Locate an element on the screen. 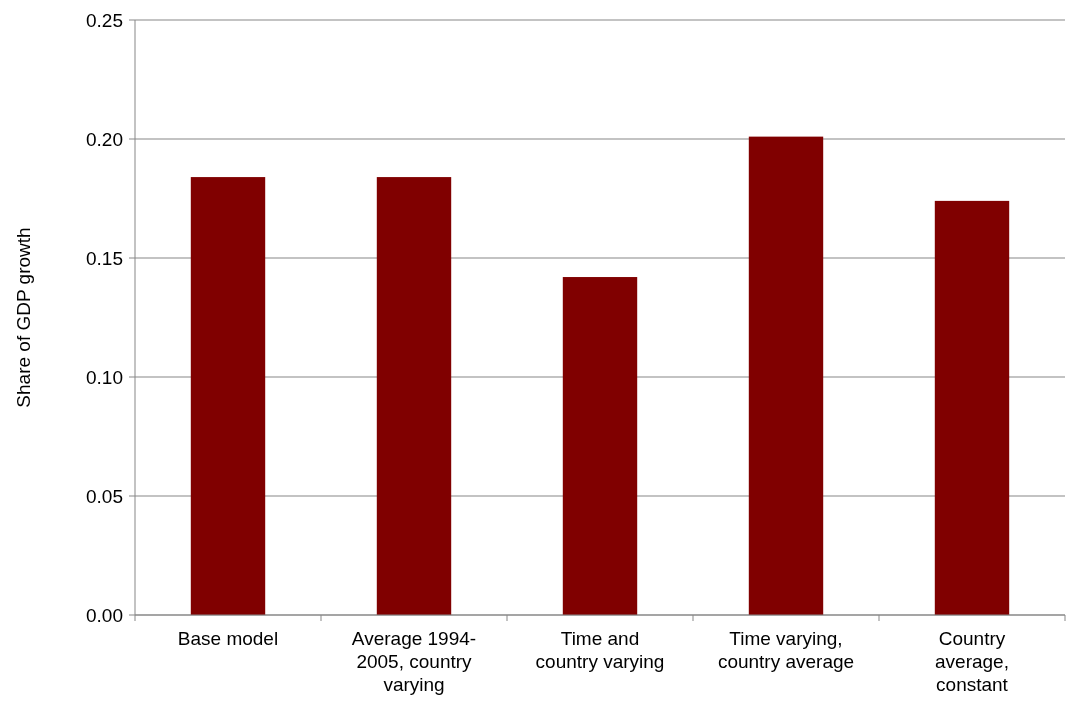 The height and width of the screenshot is (724, 1081). x-tick-label: Time varying, country average is located at coordinates (786, 650).